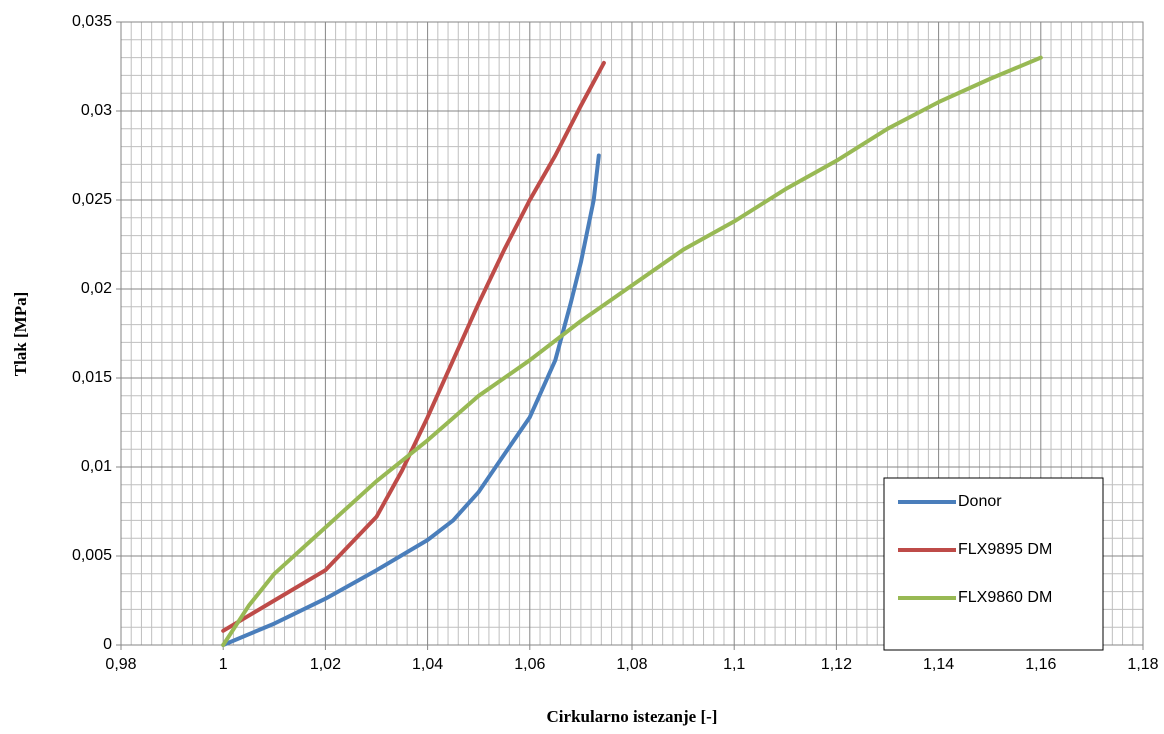 The image size is (1164, 734). Describe the element at coordinates (1005, 597) in the screenshot. I see `legend-label: FLX9860 DM` at that location.